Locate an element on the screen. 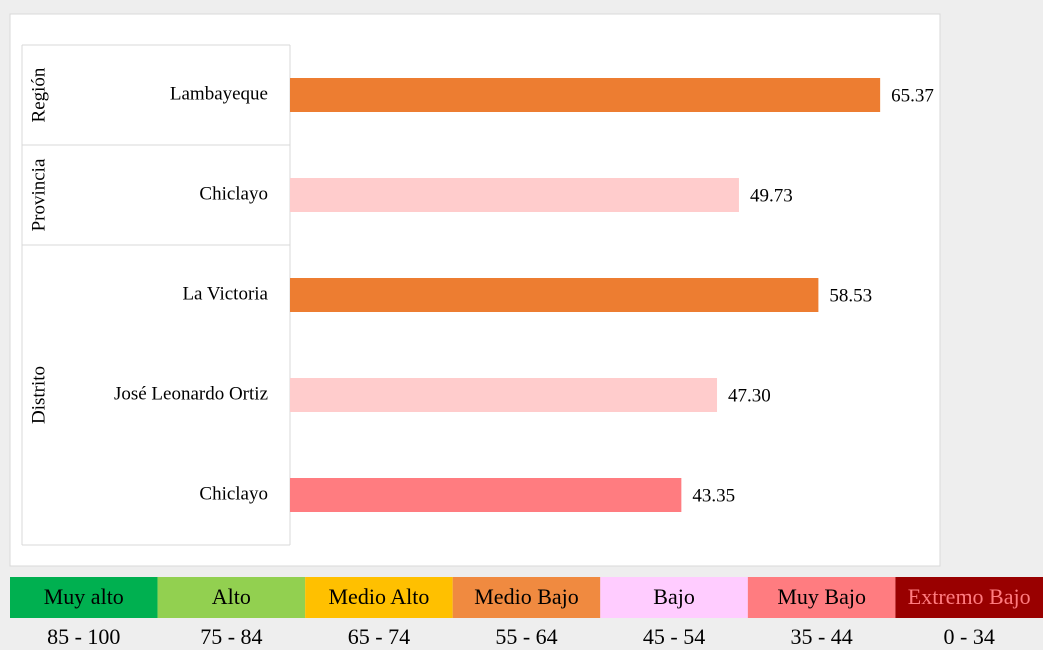 The width and height of the screenshot is (1043, 650). group-label: Región is located at coordinates (38, 94).